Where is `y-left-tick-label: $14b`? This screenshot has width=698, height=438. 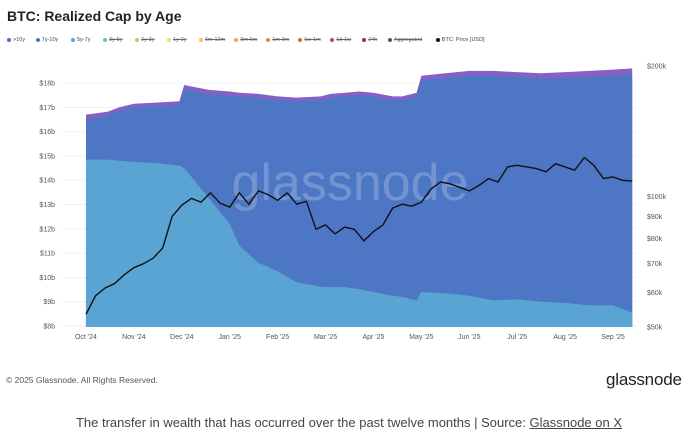 y-left-tick-label: $14b is located at coordinates (47, 181).